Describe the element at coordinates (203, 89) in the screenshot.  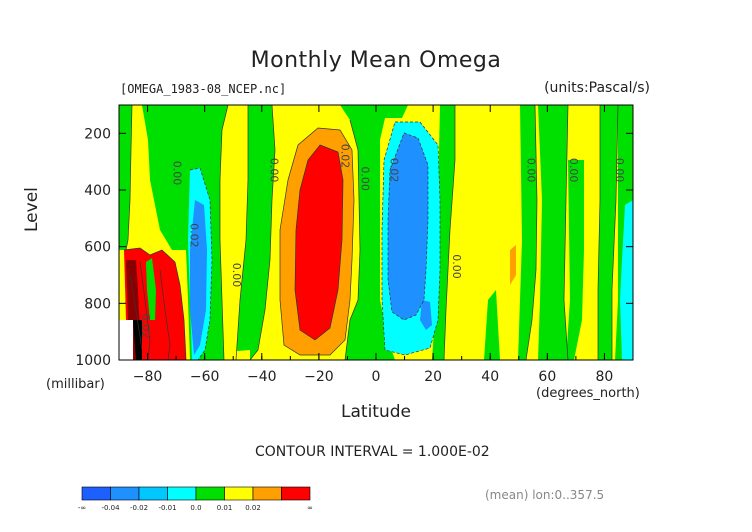
I see `file-label: [OMEGA_1983-08_NCEP.nc]` at that location.